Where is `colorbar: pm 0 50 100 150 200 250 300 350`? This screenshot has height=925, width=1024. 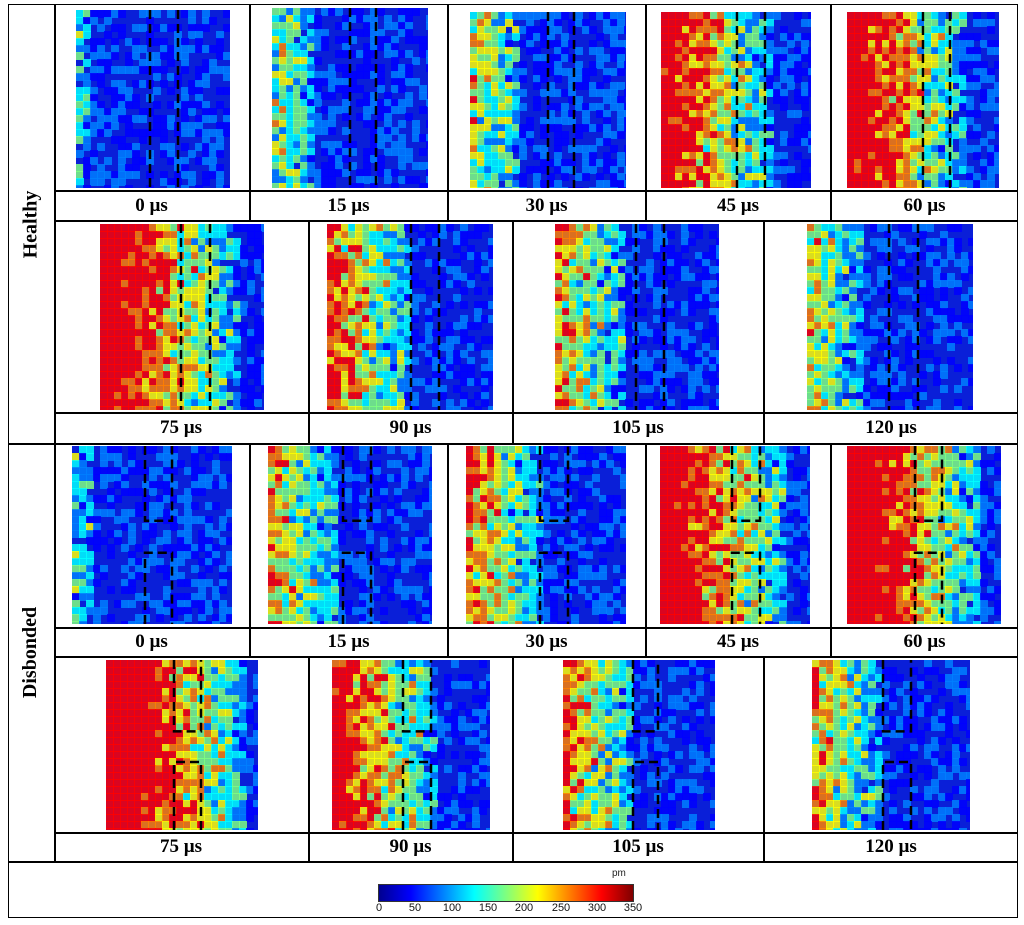 colorbar: pm 0 50 100 150 200 250 300 350 is located at coordinates (508, 891).